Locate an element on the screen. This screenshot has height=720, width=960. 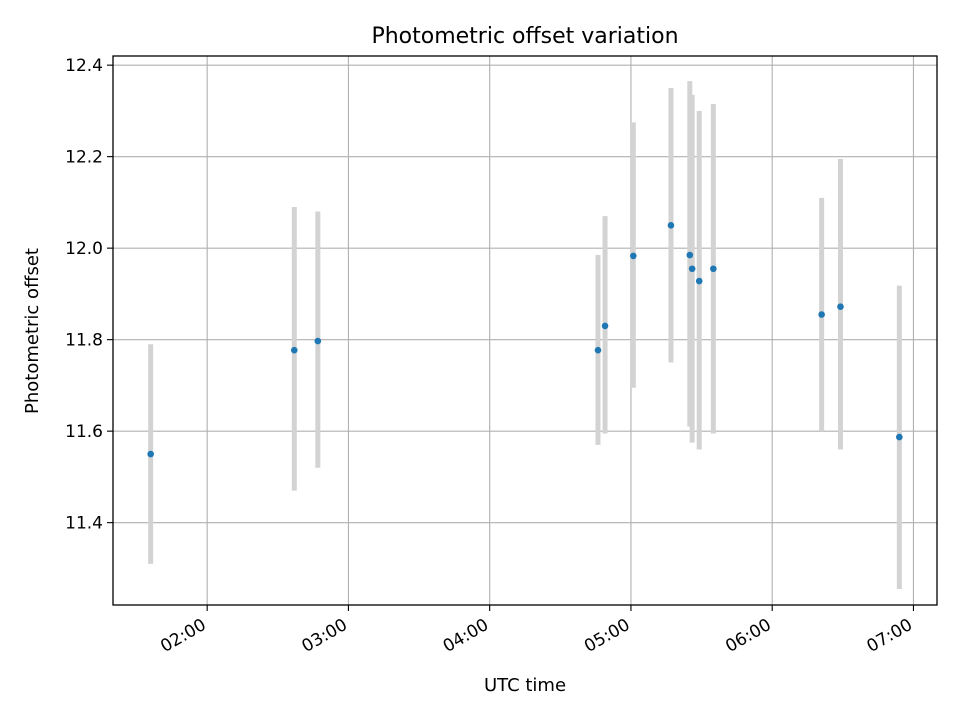
x-axis-label: UTC time is located at coordinates (525, 685).